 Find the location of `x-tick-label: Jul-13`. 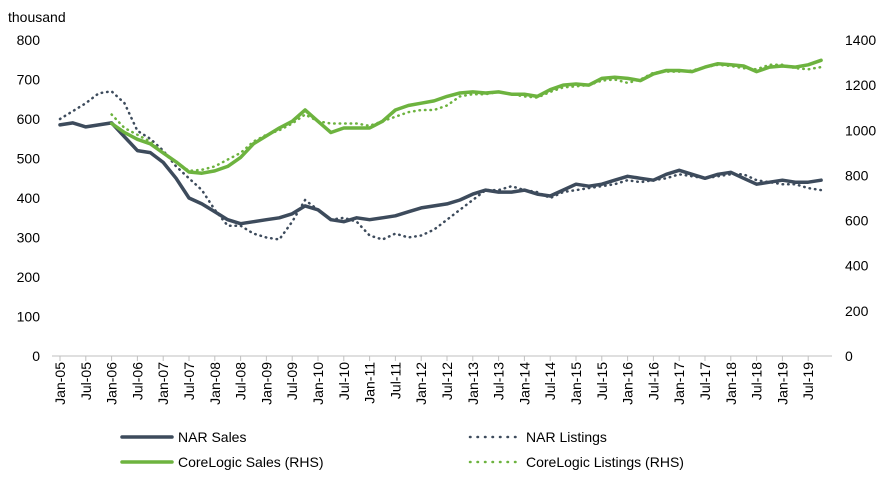

x-tick-label: Jul-13 is located at coordinates (499, 381).